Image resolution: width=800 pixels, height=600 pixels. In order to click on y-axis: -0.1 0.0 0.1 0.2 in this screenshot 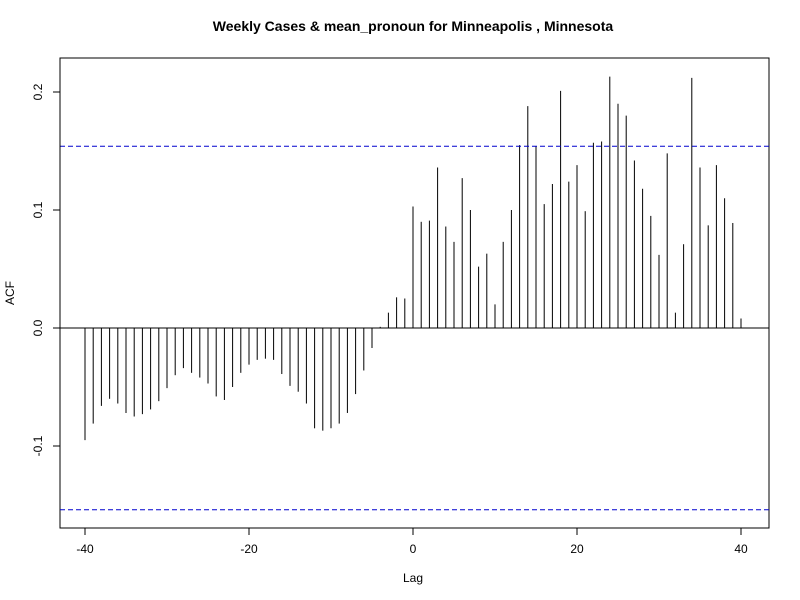, I will do `click(46, 269)`.